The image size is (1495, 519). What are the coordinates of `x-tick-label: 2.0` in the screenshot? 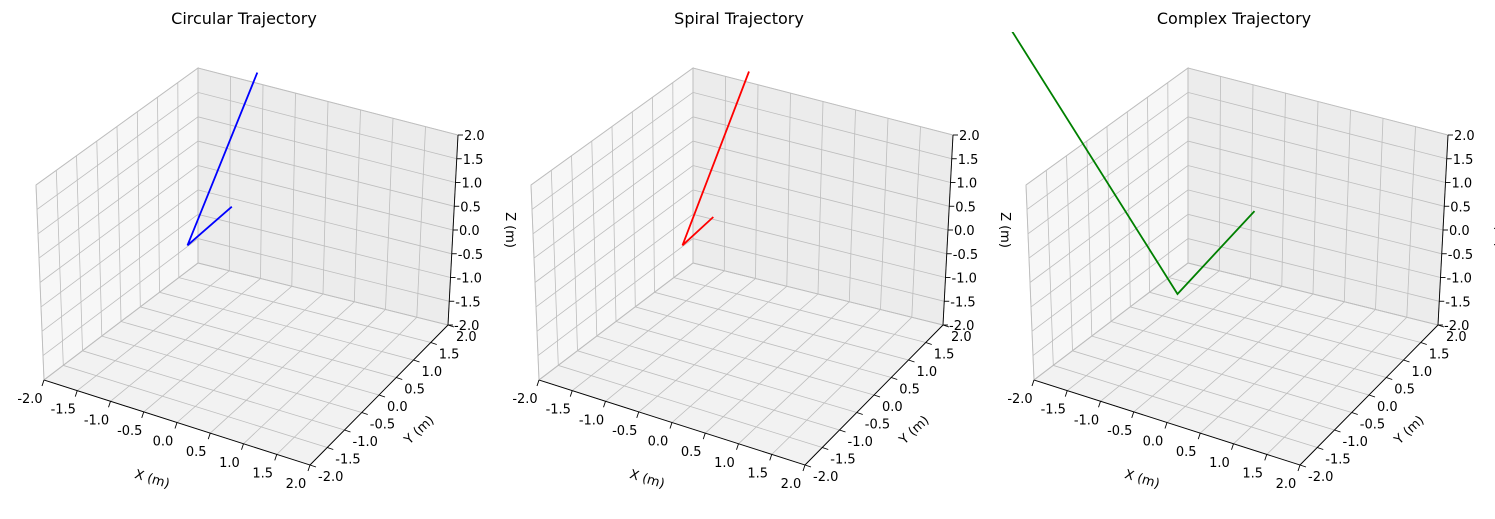 It's located at (1286, 484).